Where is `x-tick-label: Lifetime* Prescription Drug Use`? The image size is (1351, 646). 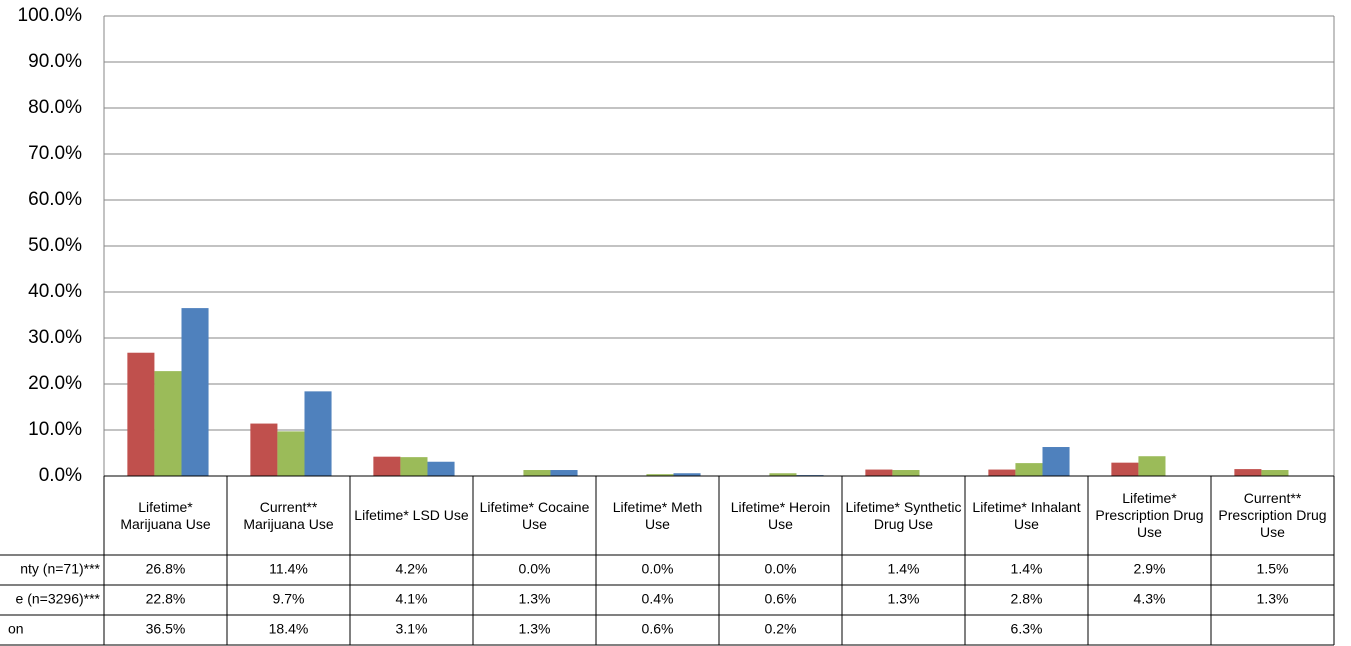 x-tick-label: Lifetime* Prescription Drug Use is located at coordinates (1149, 515).